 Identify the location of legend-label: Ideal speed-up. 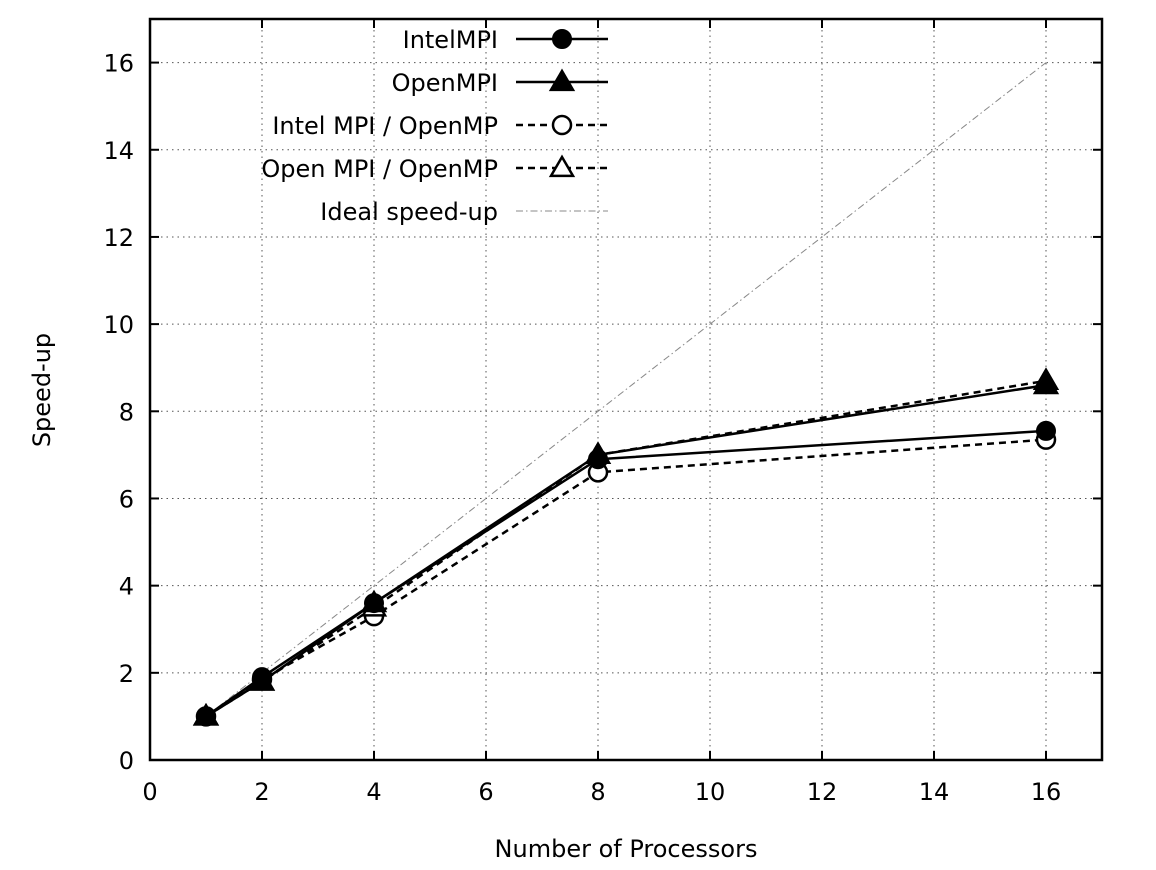
(409, 212).